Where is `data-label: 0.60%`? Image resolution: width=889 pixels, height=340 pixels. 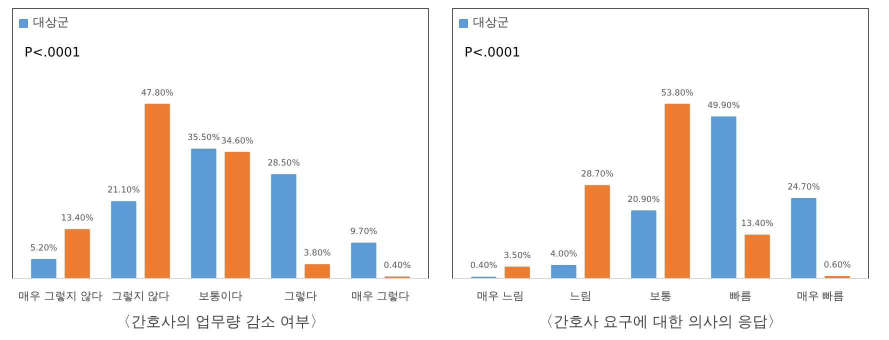 data-label: 0.60% is located at coordinates (837, 265).